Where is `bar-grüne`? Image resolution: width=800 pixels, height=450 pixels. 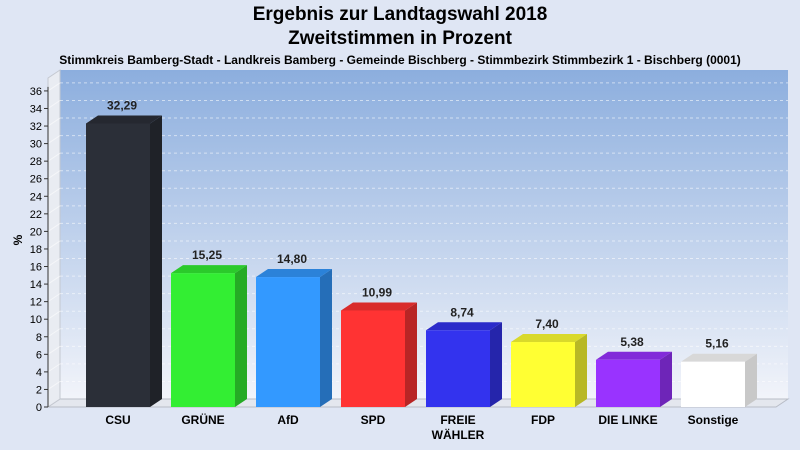 bar-grüne is located at coordinates (209, 336).